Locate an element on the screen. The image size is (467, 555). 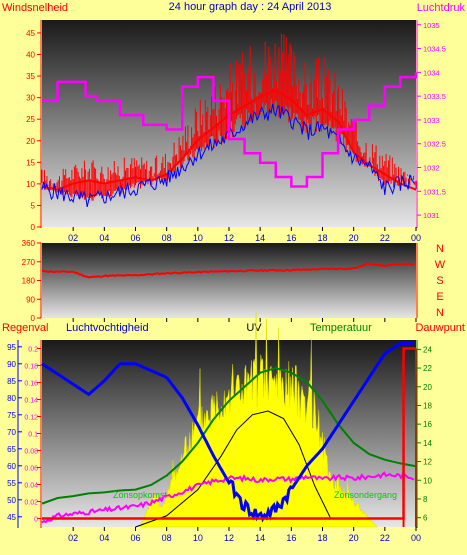
solar-line is located at coordinates (233, 469).